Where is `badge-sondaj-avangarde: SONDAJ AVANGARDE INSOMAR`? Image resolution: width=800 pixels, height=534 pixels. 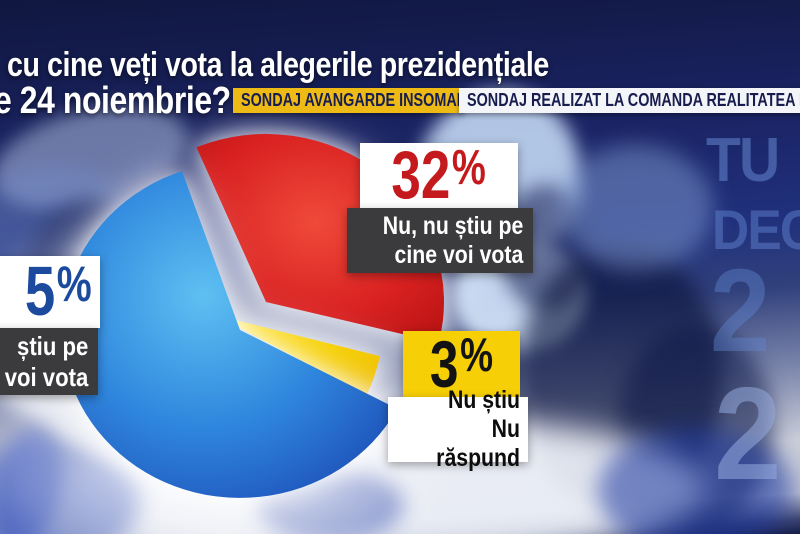 badge-sondaj-avangarde: SONDAJ AVANGARDE INSOMAR is located at coordinates (350, 100).